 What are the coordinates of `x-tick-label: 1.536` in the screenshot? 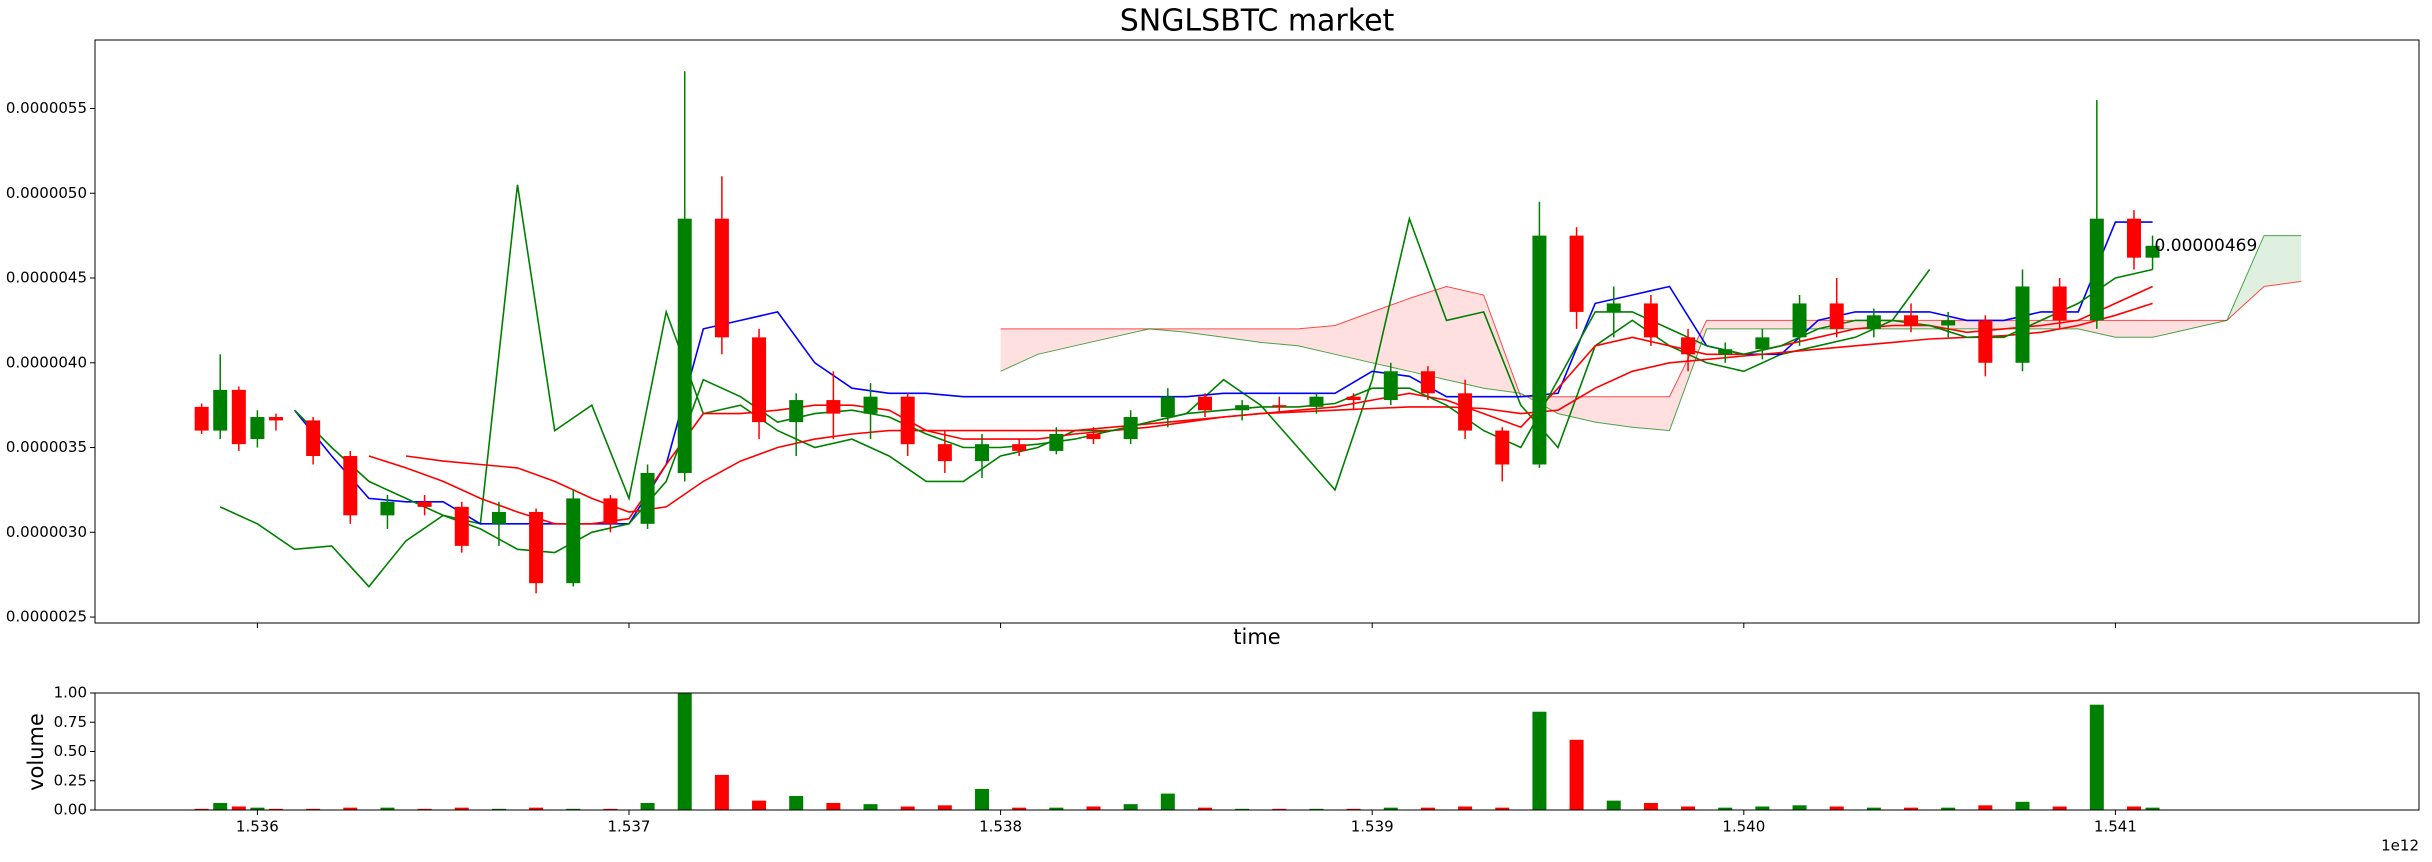 It's located at (257, 827).